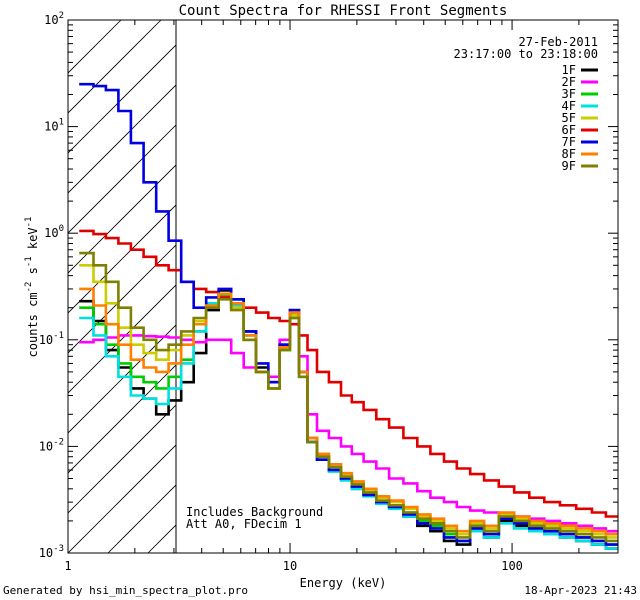  Describe the element at coordinates (51, 552) in the screenshot. I see `y-tick-label: 10⁻³` at that location.